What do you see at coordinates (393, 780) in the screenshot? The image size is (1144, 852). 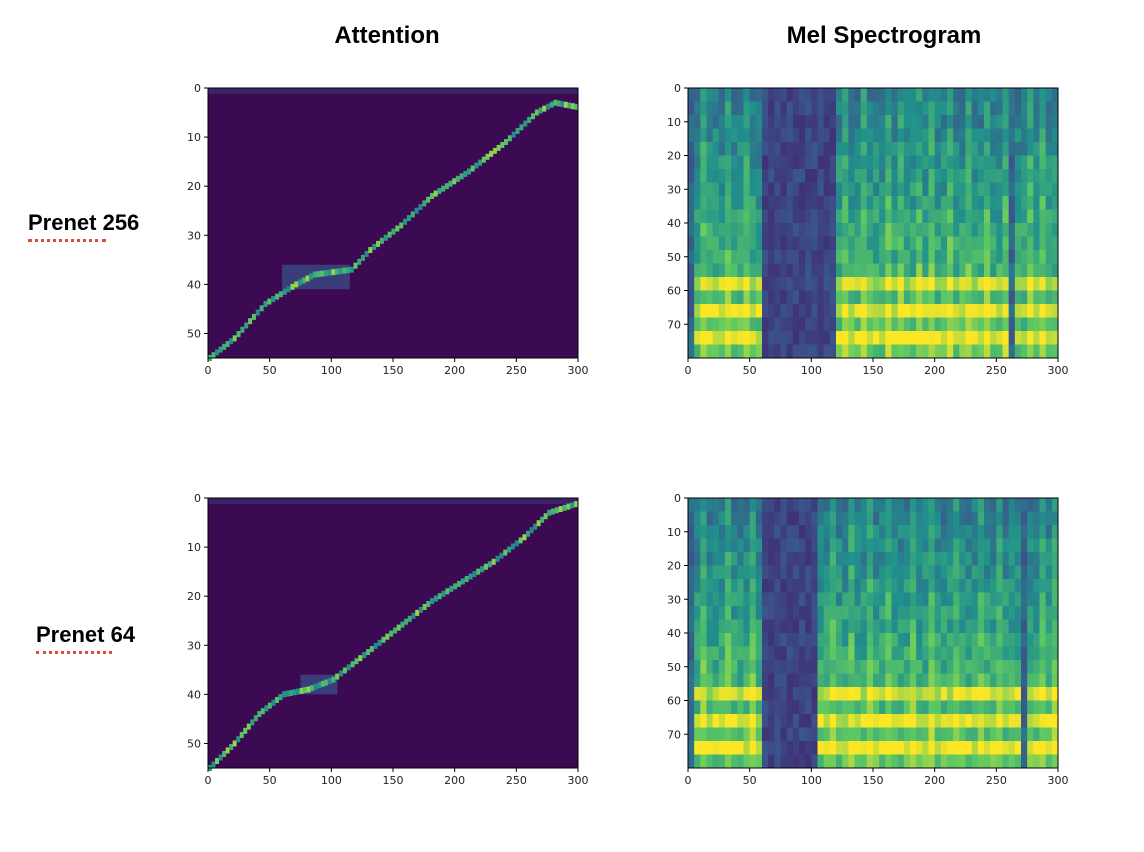 I see `x-tick-label: 150` at bounding box center [393, 780].